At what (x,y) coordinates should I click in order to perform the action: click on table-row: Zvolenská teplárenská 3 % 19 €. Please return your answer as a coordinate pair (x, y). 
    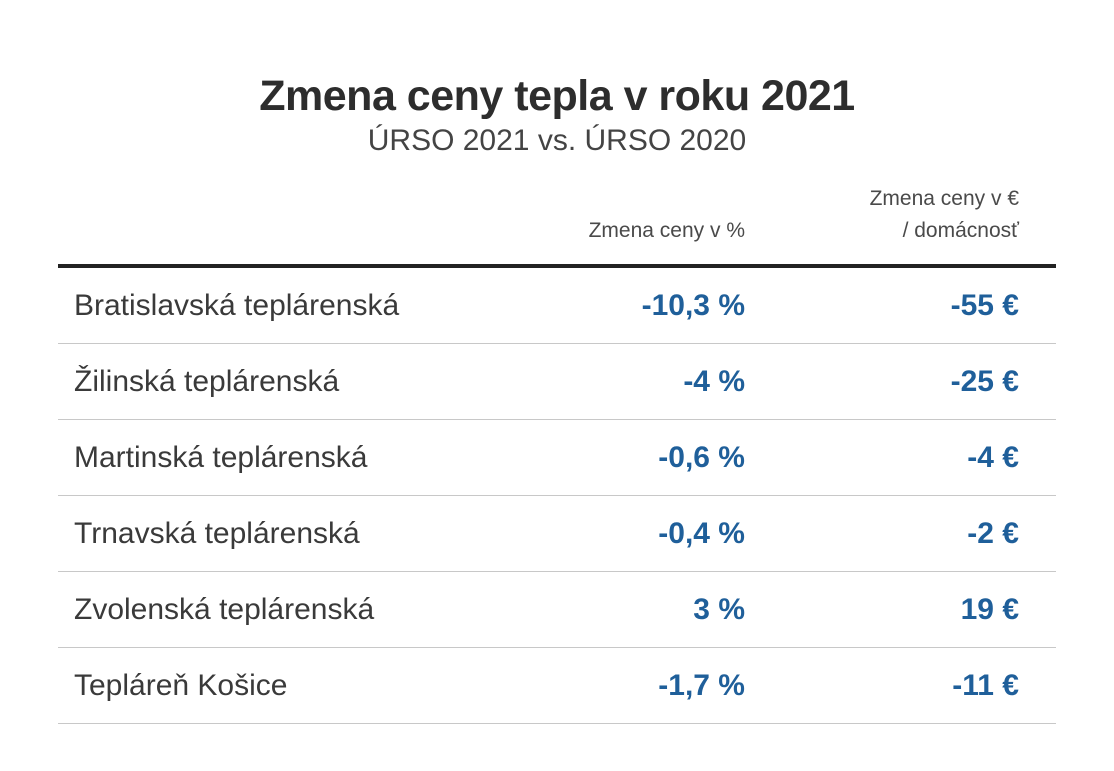
    Looking at the image, I should click on (557, 610).